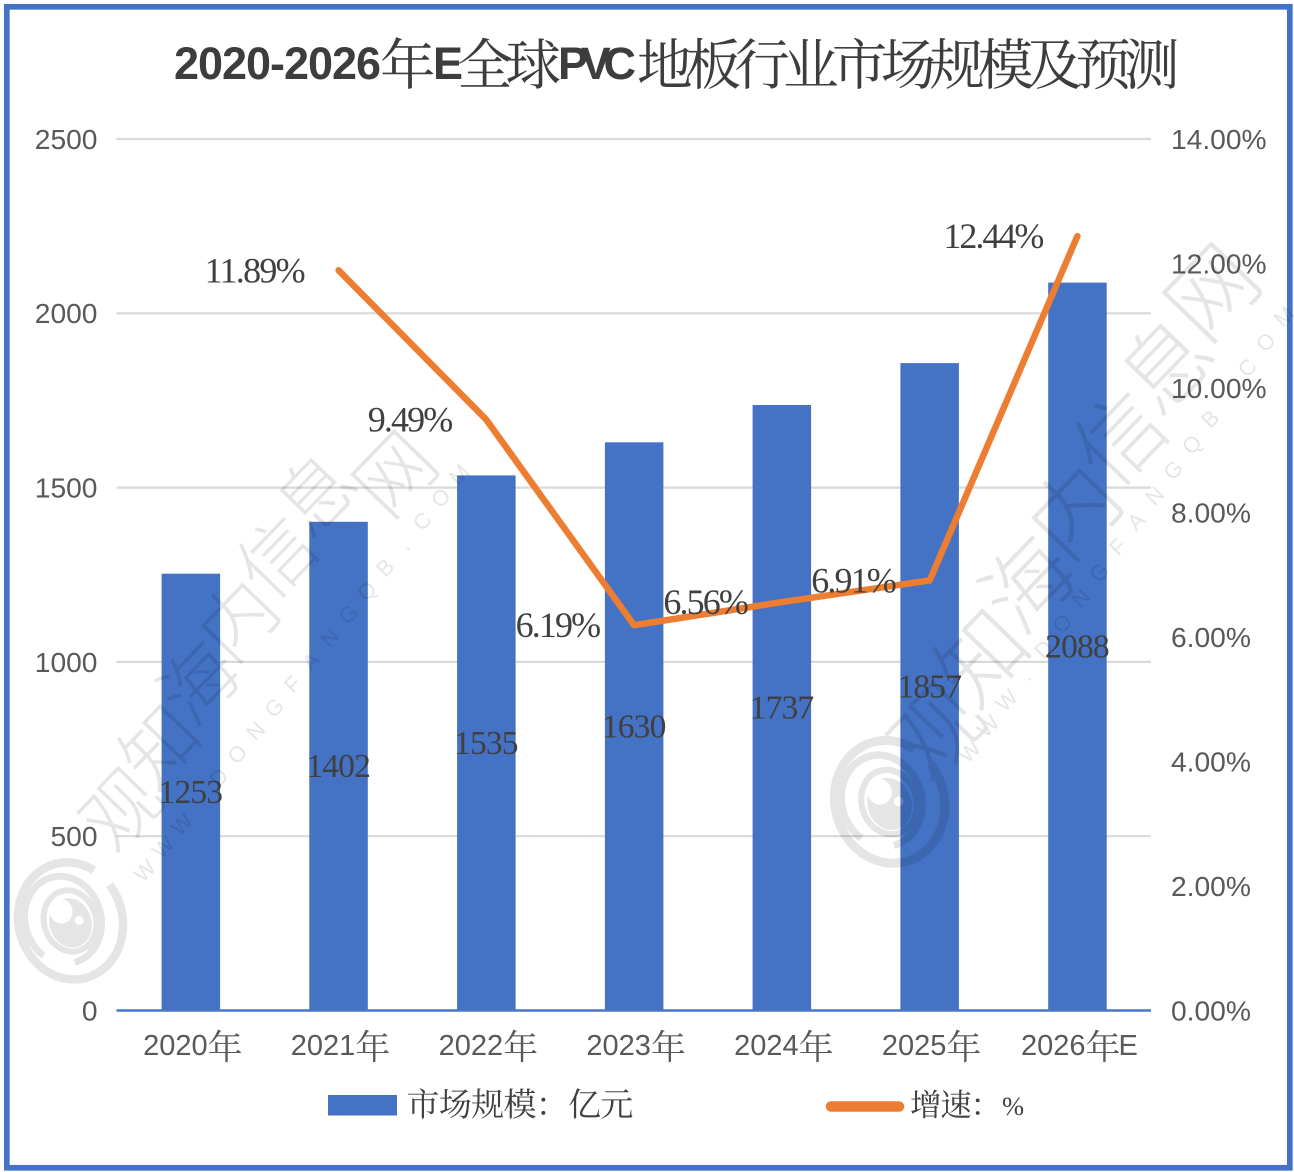  What do you see at coordinates (66, 488) in the screenshot?
I see `svg-text: 1500` at bounding box center [66, 488].